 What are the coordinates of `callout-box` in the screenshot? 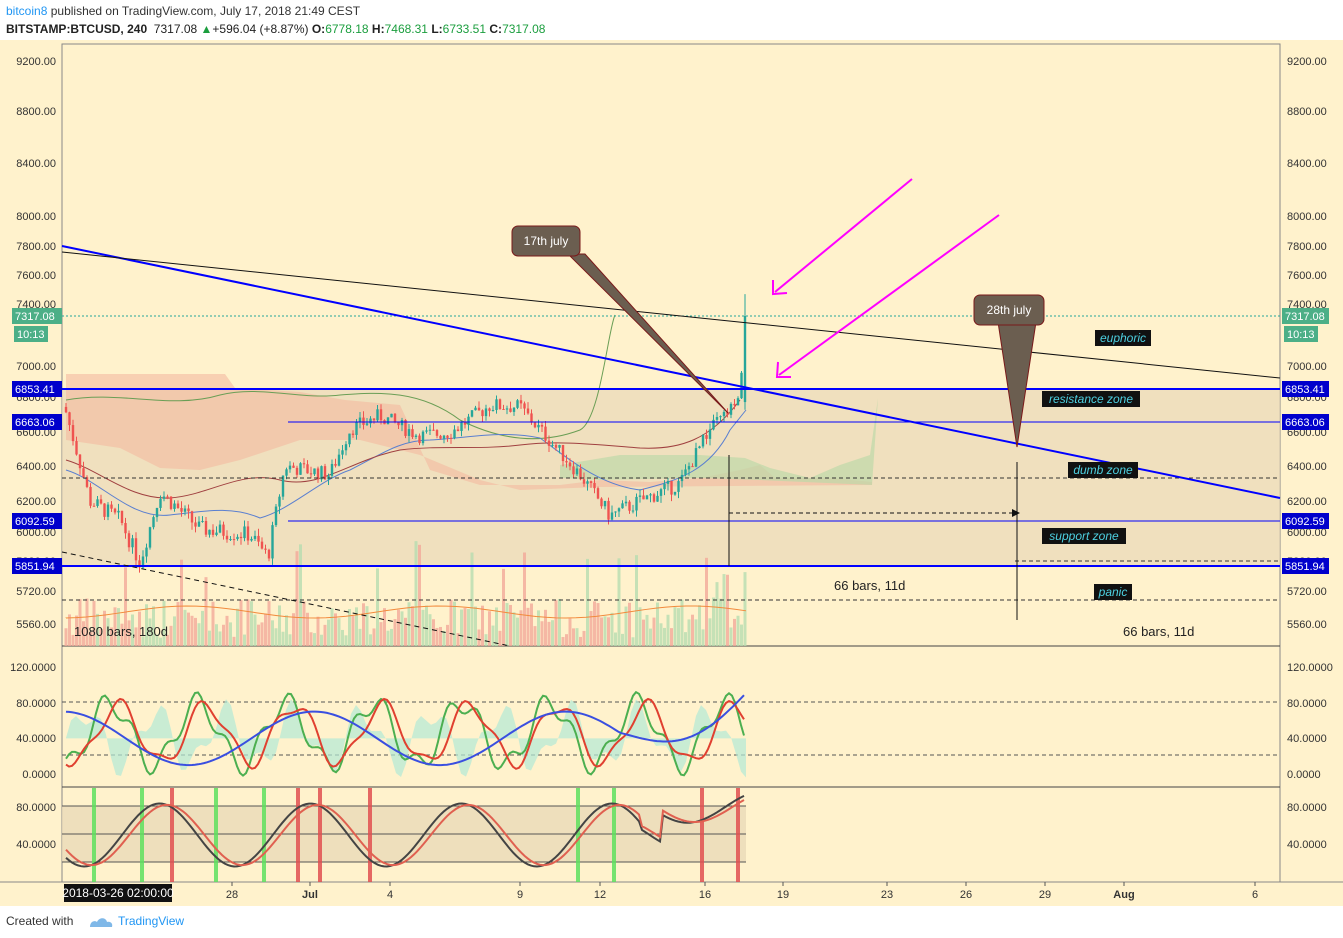 It's located at (546, 241).